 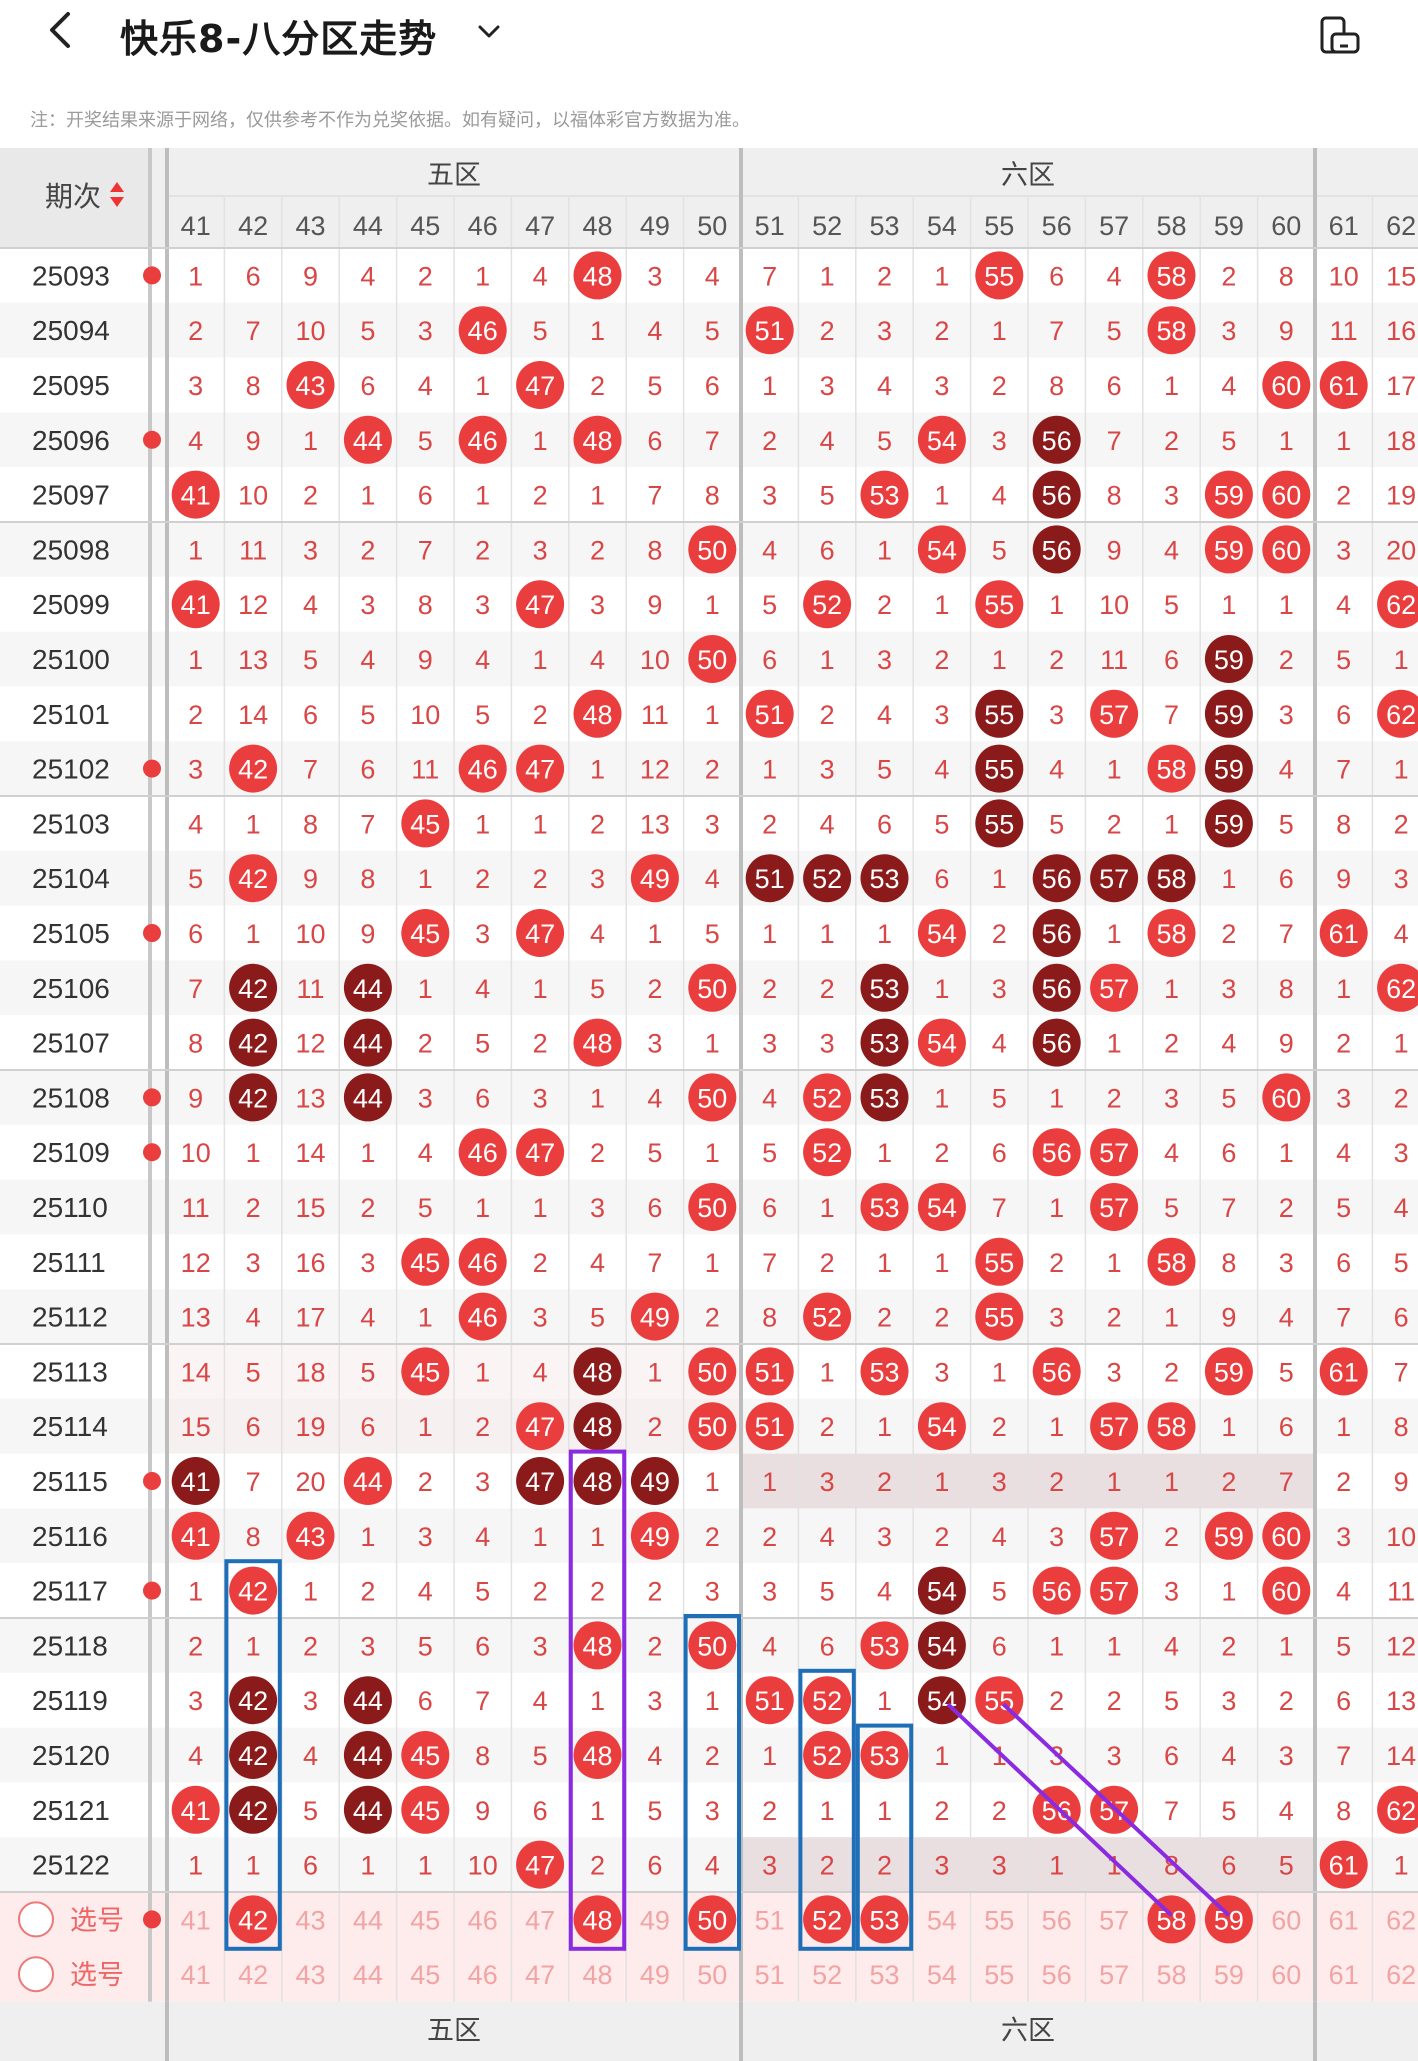 I want to click on column-header: 54, so click(x=942, y=226).